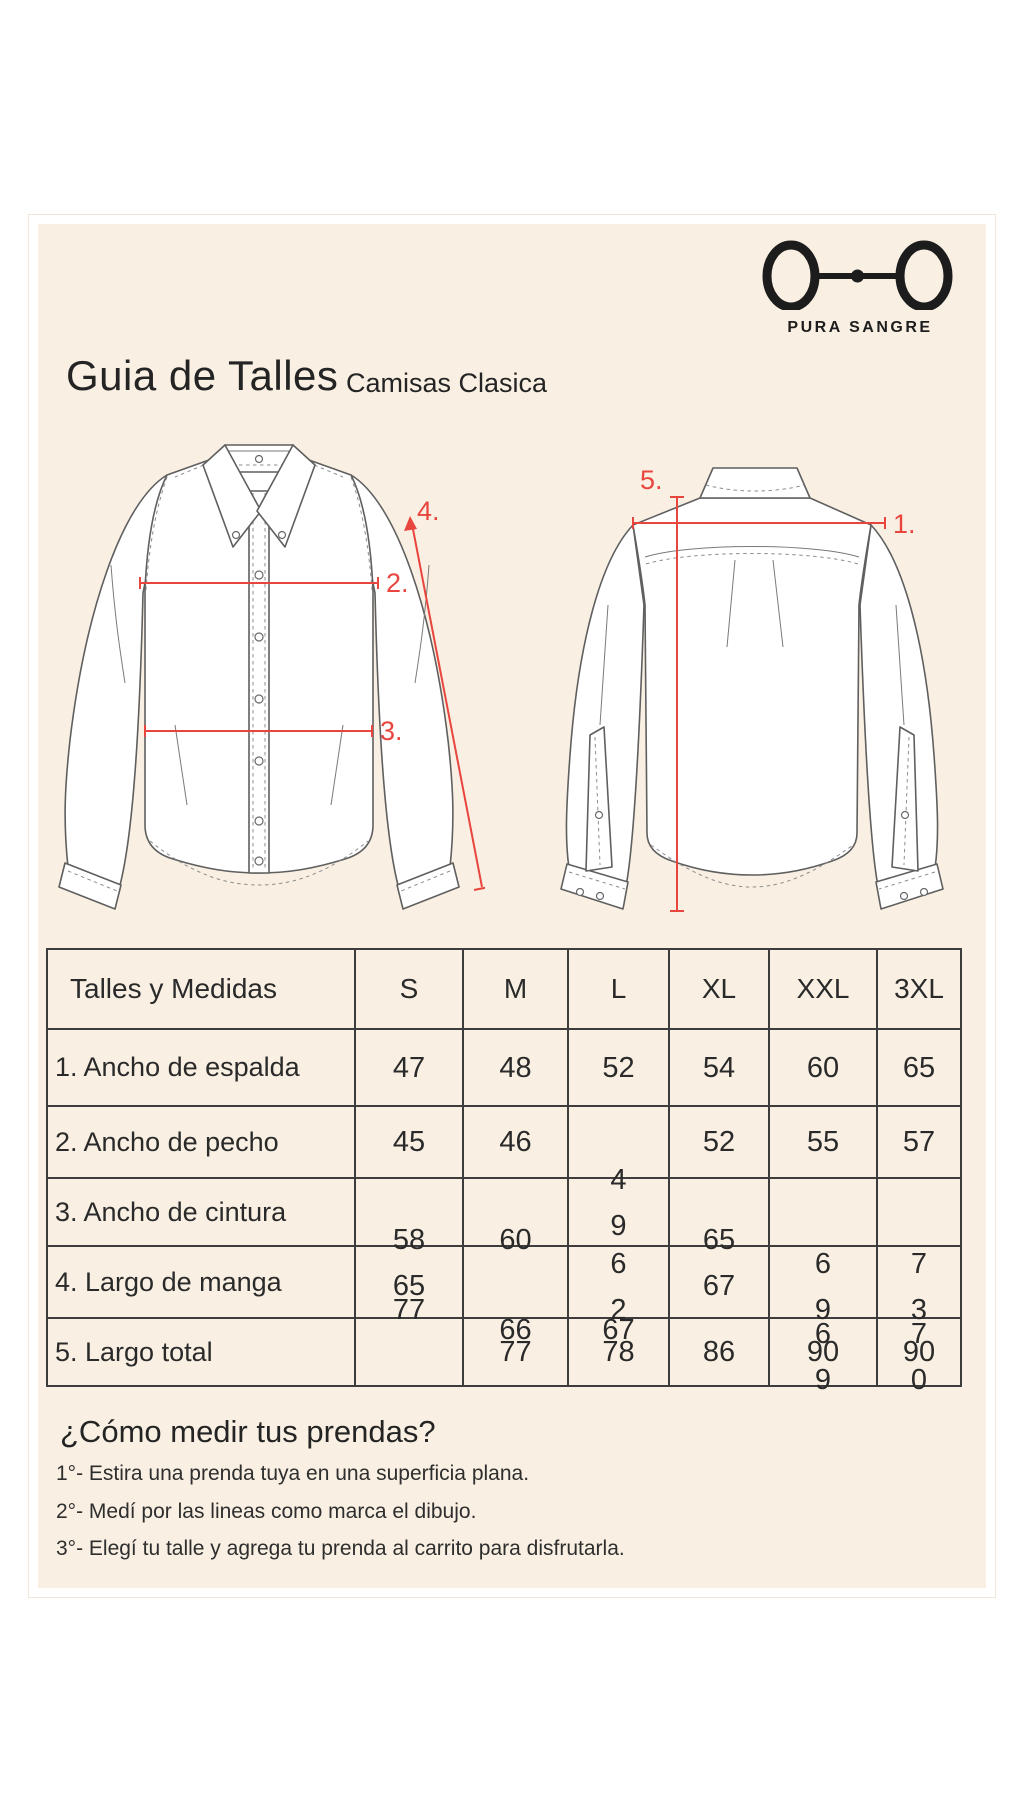 Image resolution: width=1024 pixels, height=1820 pixels. I want to click on front-shirt-diagram: 2. 3. 4., so click(271, 677).